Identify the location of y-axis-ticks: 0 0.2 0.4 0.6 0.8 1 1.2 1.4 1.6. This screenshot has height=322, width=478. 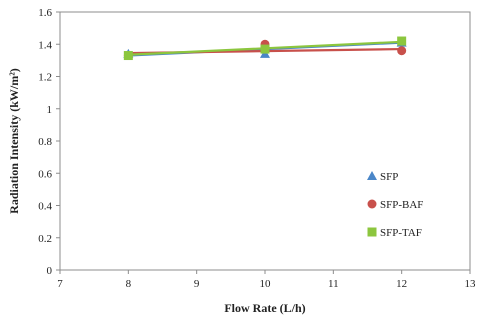
(49, 142).